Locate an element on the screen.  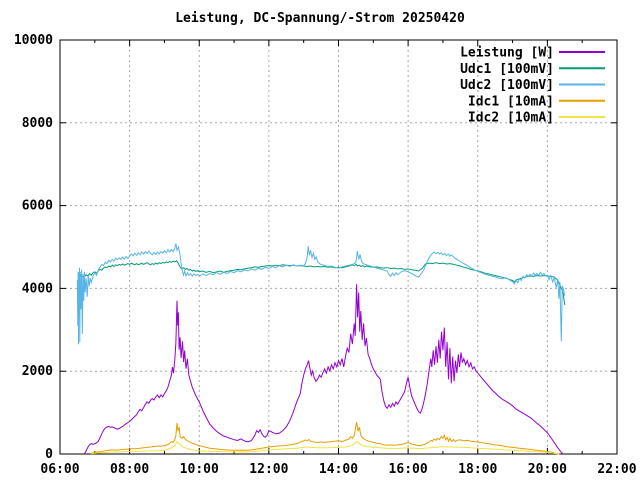
x-tick-label: 22:00 is located at coordinates (616, 469).